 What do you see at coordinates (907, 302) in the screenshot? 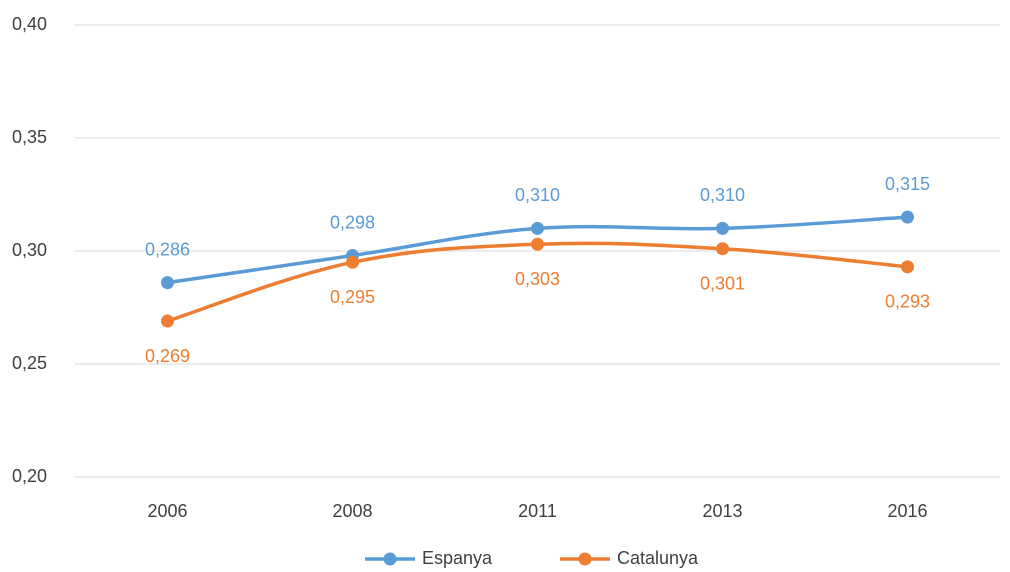
I see `data-label: 0,293` at bounding box center [907, 302].